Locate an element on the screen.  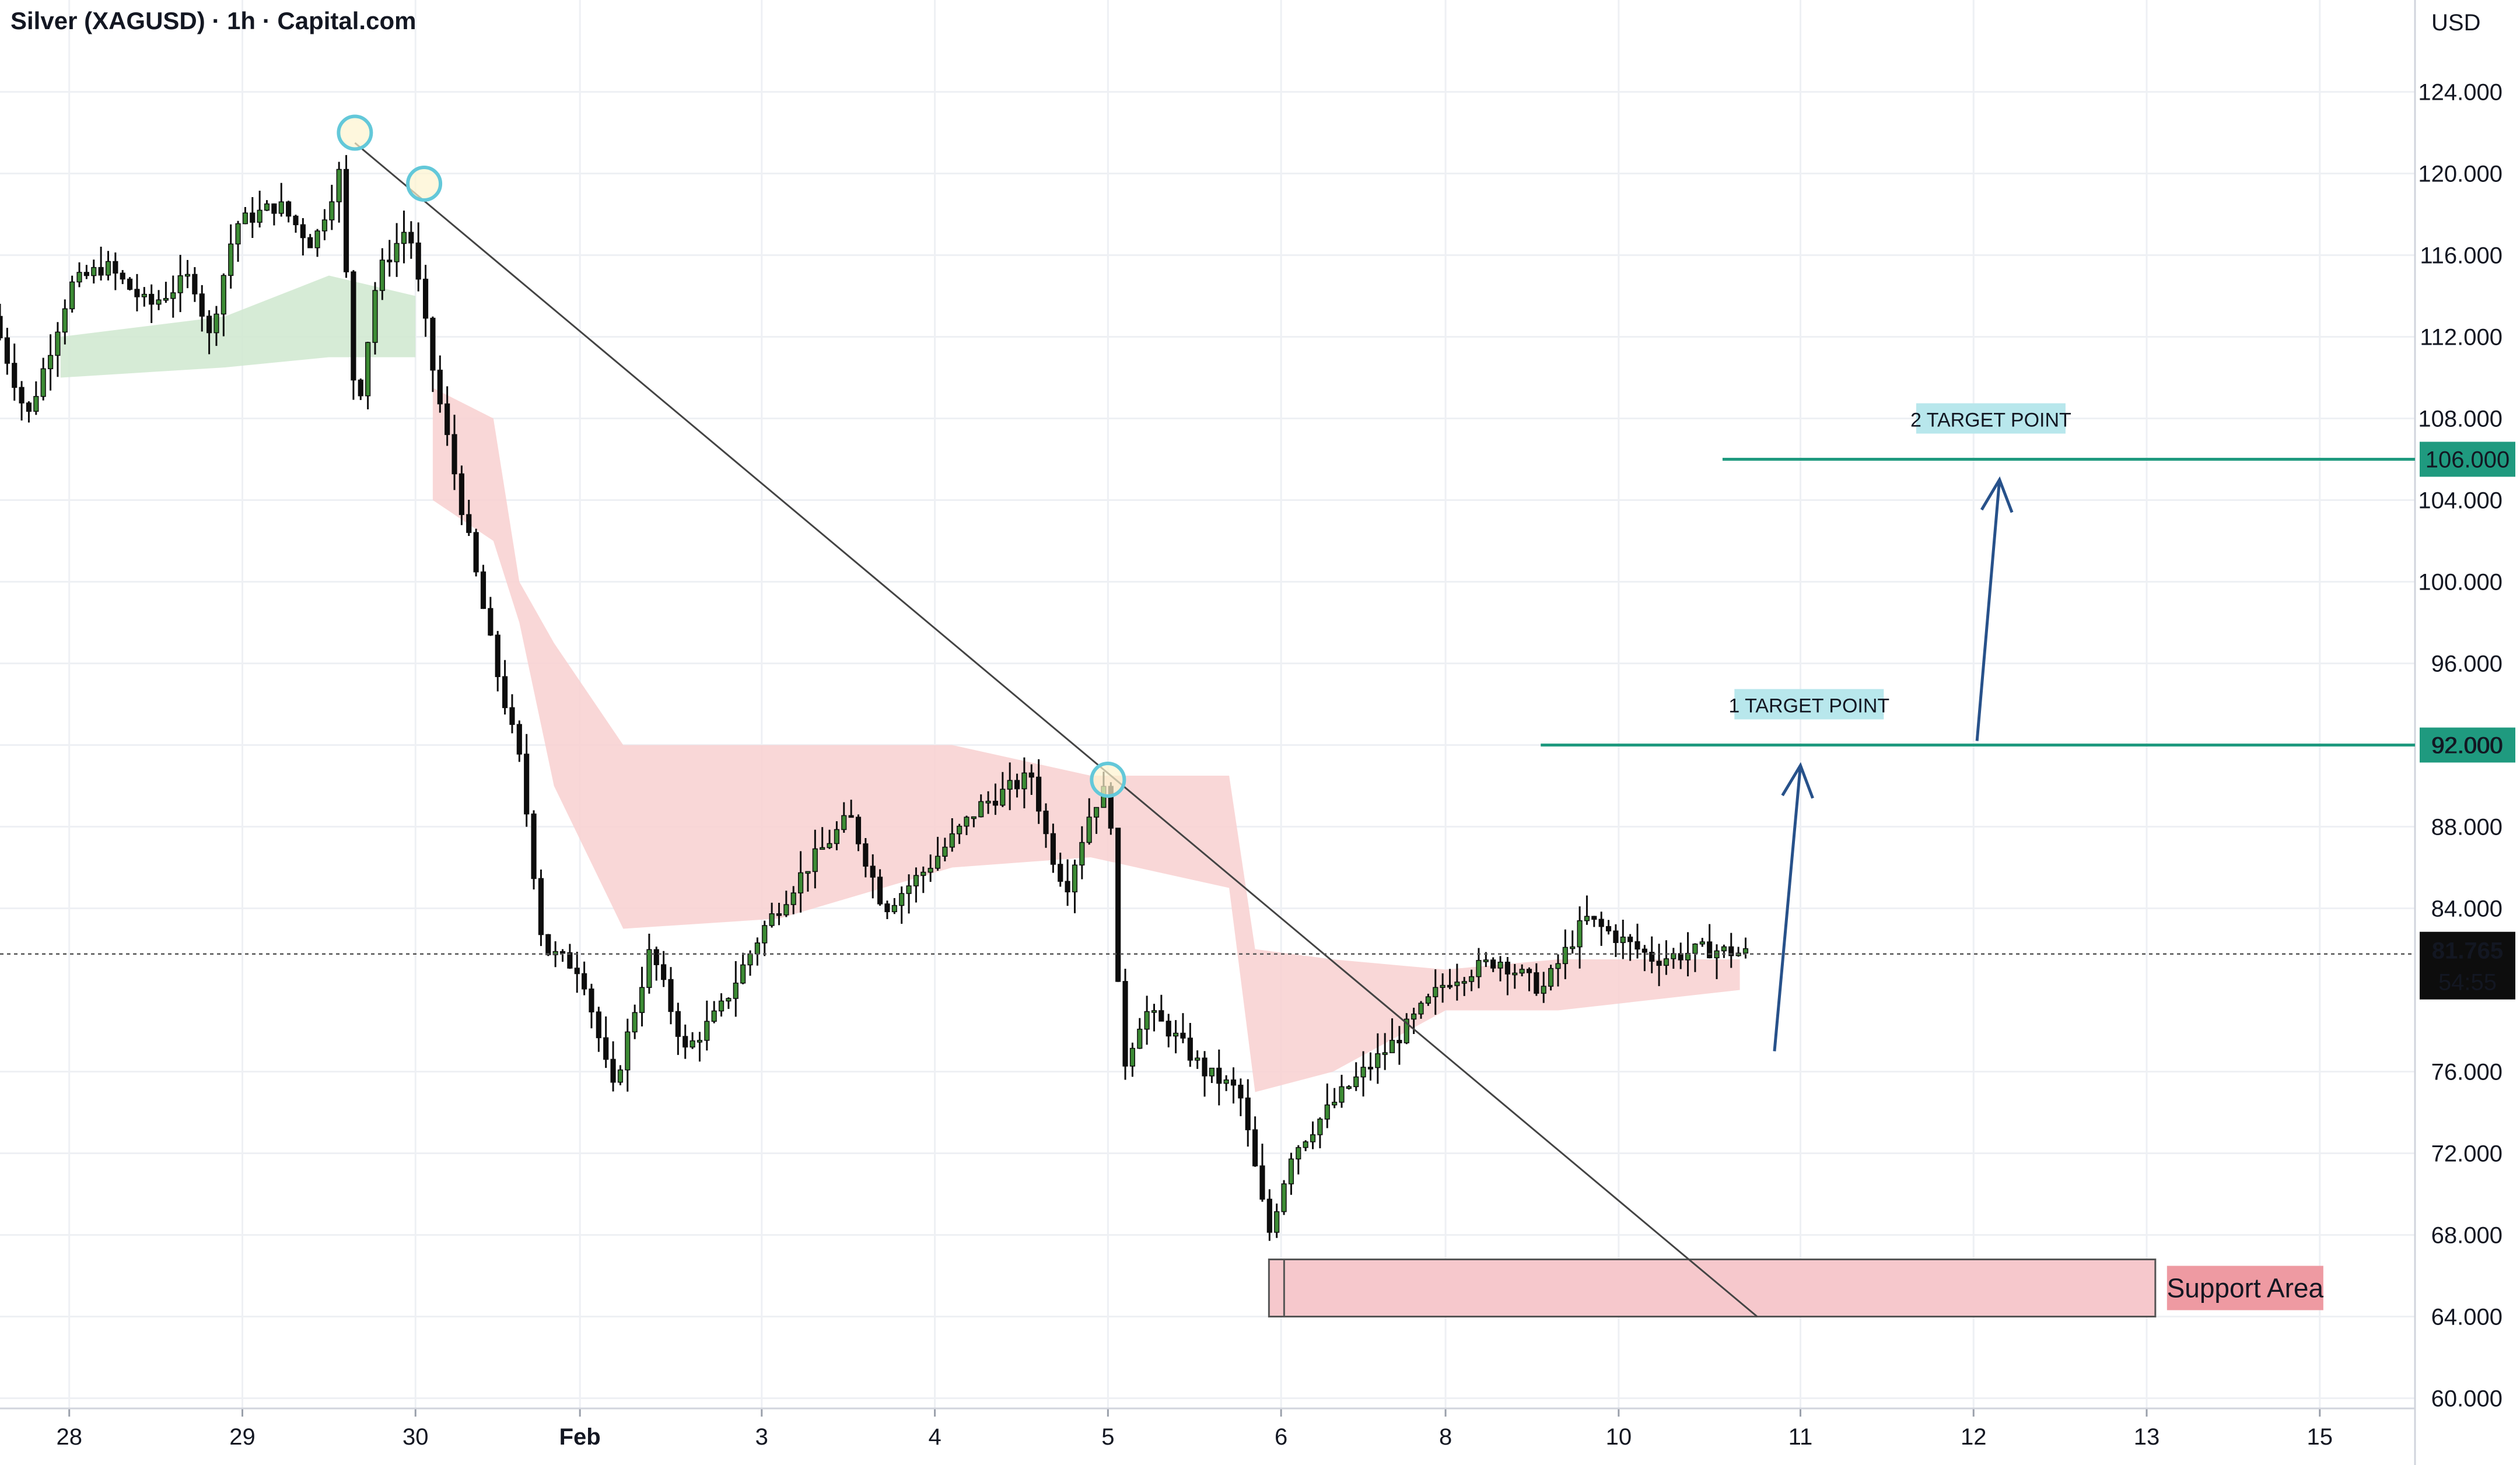
x-tick-label: 12 is located at coordinates (1974, 1437).